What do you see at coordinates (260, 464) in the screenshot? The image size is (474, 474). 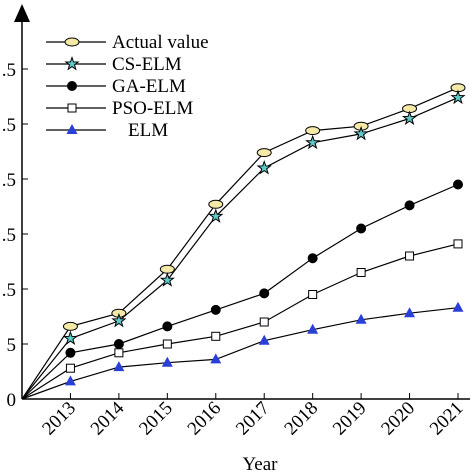 I see `x-axis-label: Year` at bounding box center [260, 464].